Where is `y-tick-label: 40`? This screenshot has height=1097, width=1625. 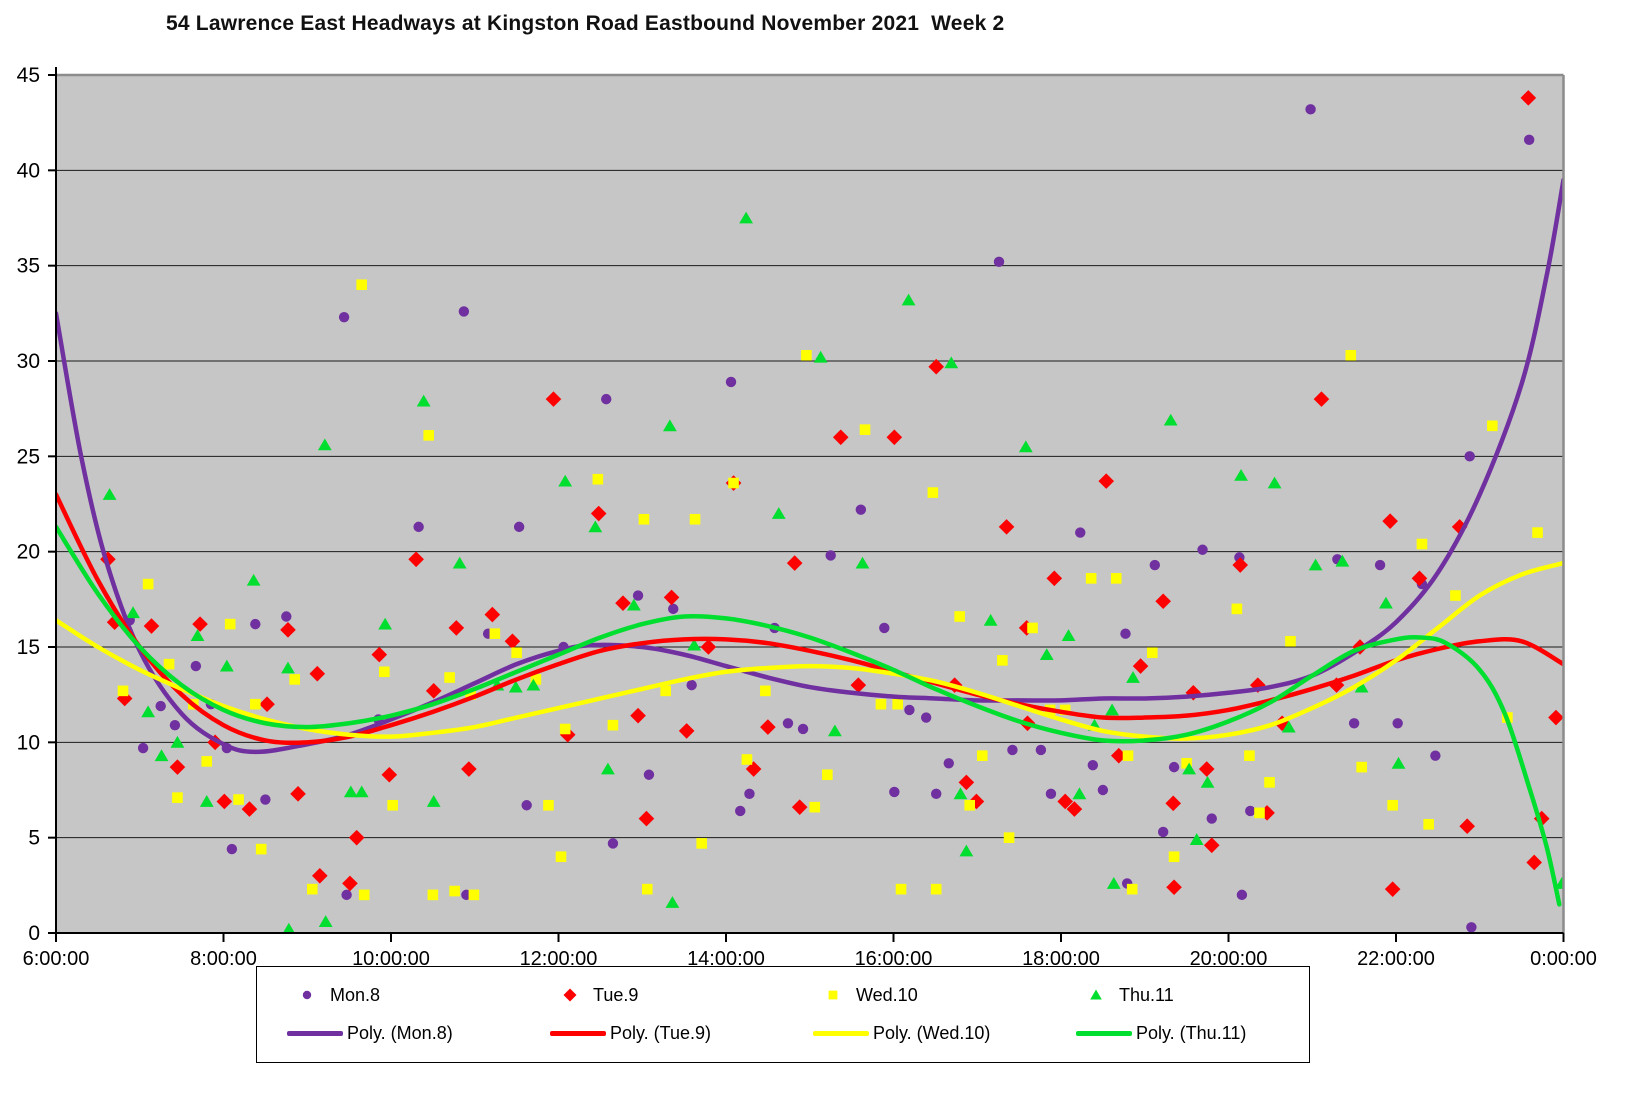 y-tick-label: 40 is located at coordinates (28, 170).